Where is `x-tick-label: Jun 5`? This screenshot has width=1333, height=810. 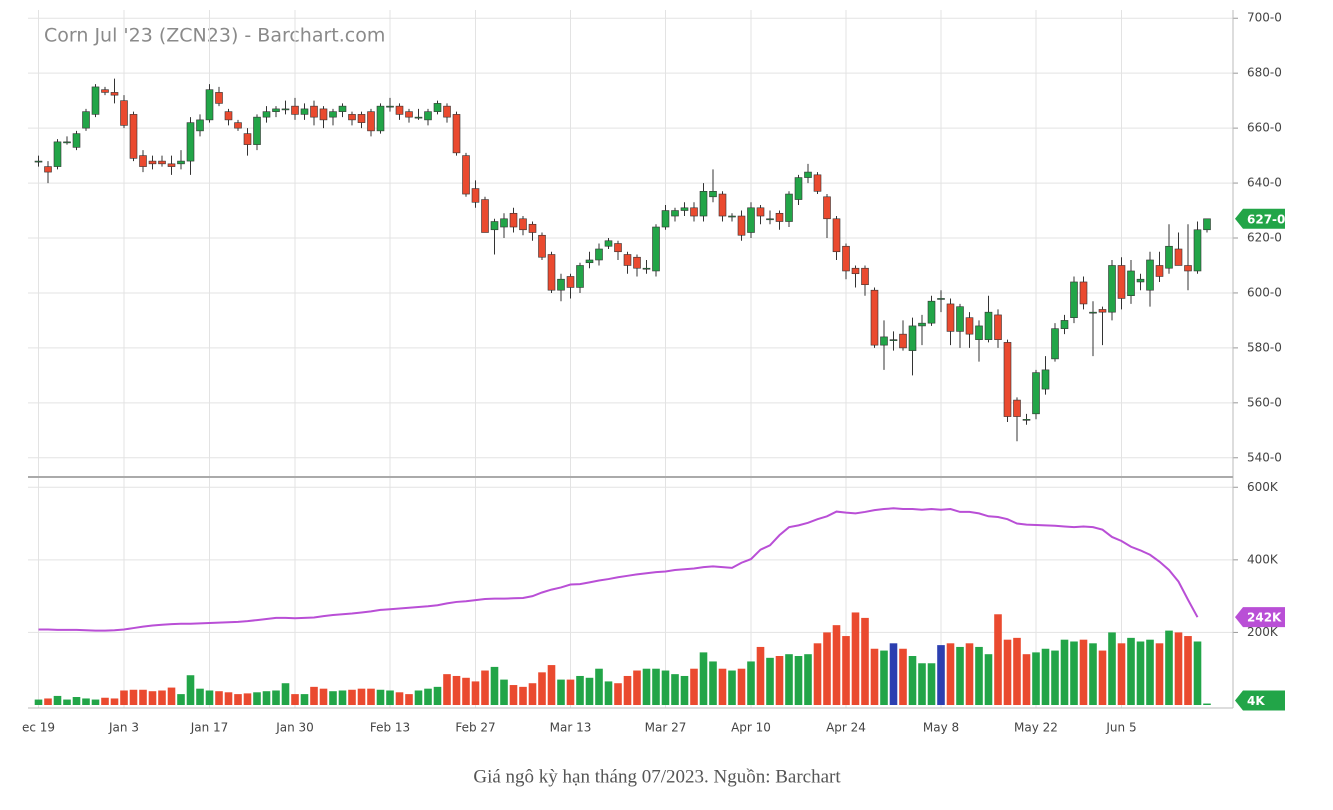
x-tick-label: Jun 5 is located at coordinates (1120, 728).